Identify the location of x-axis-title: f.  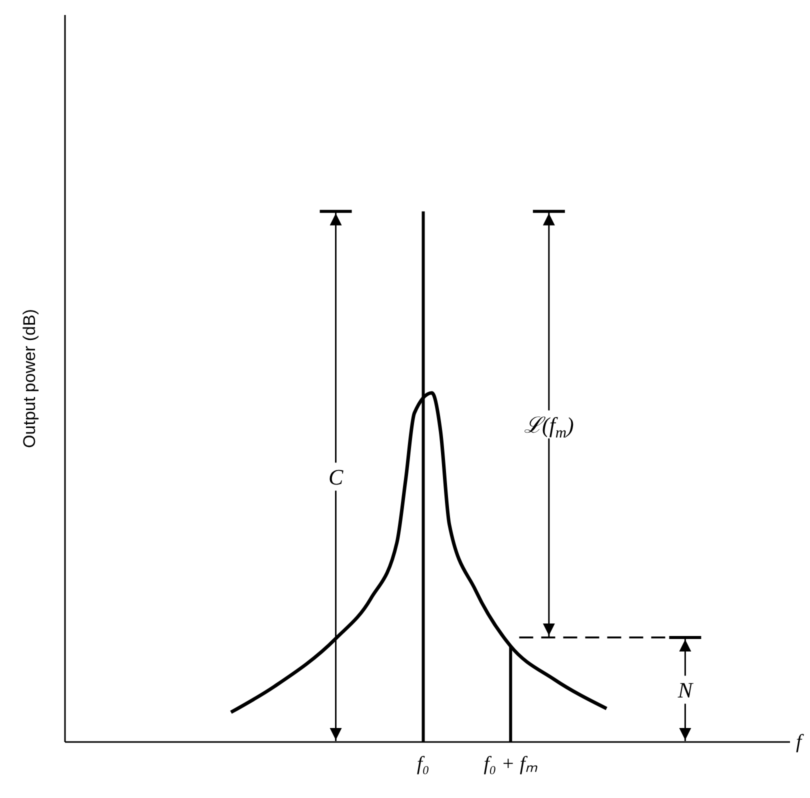
(800, 742).